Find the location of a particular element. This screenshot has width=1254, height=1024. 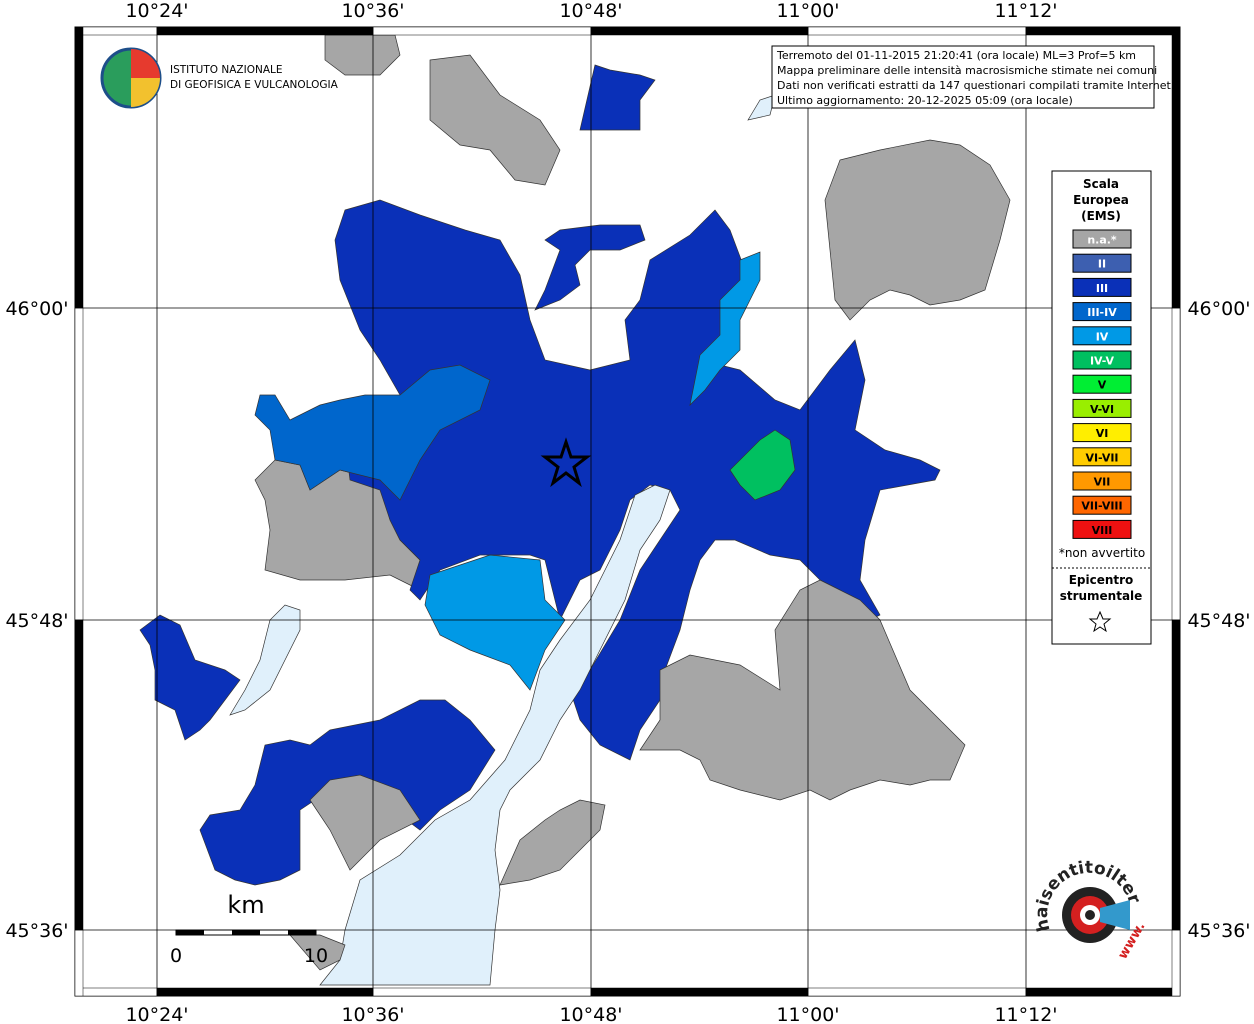

info-box is located at coordinates (963, 77).